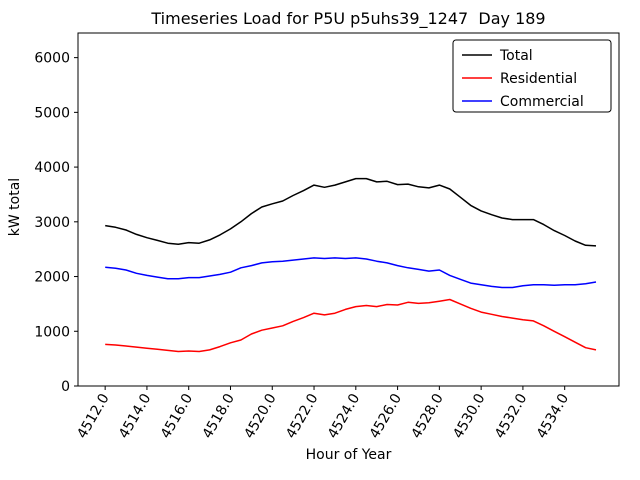  What do you see at coordinates (93, 416) in the screenshot?
I see `x-tick-label: 4512.0` at bounding box center [93, 416].